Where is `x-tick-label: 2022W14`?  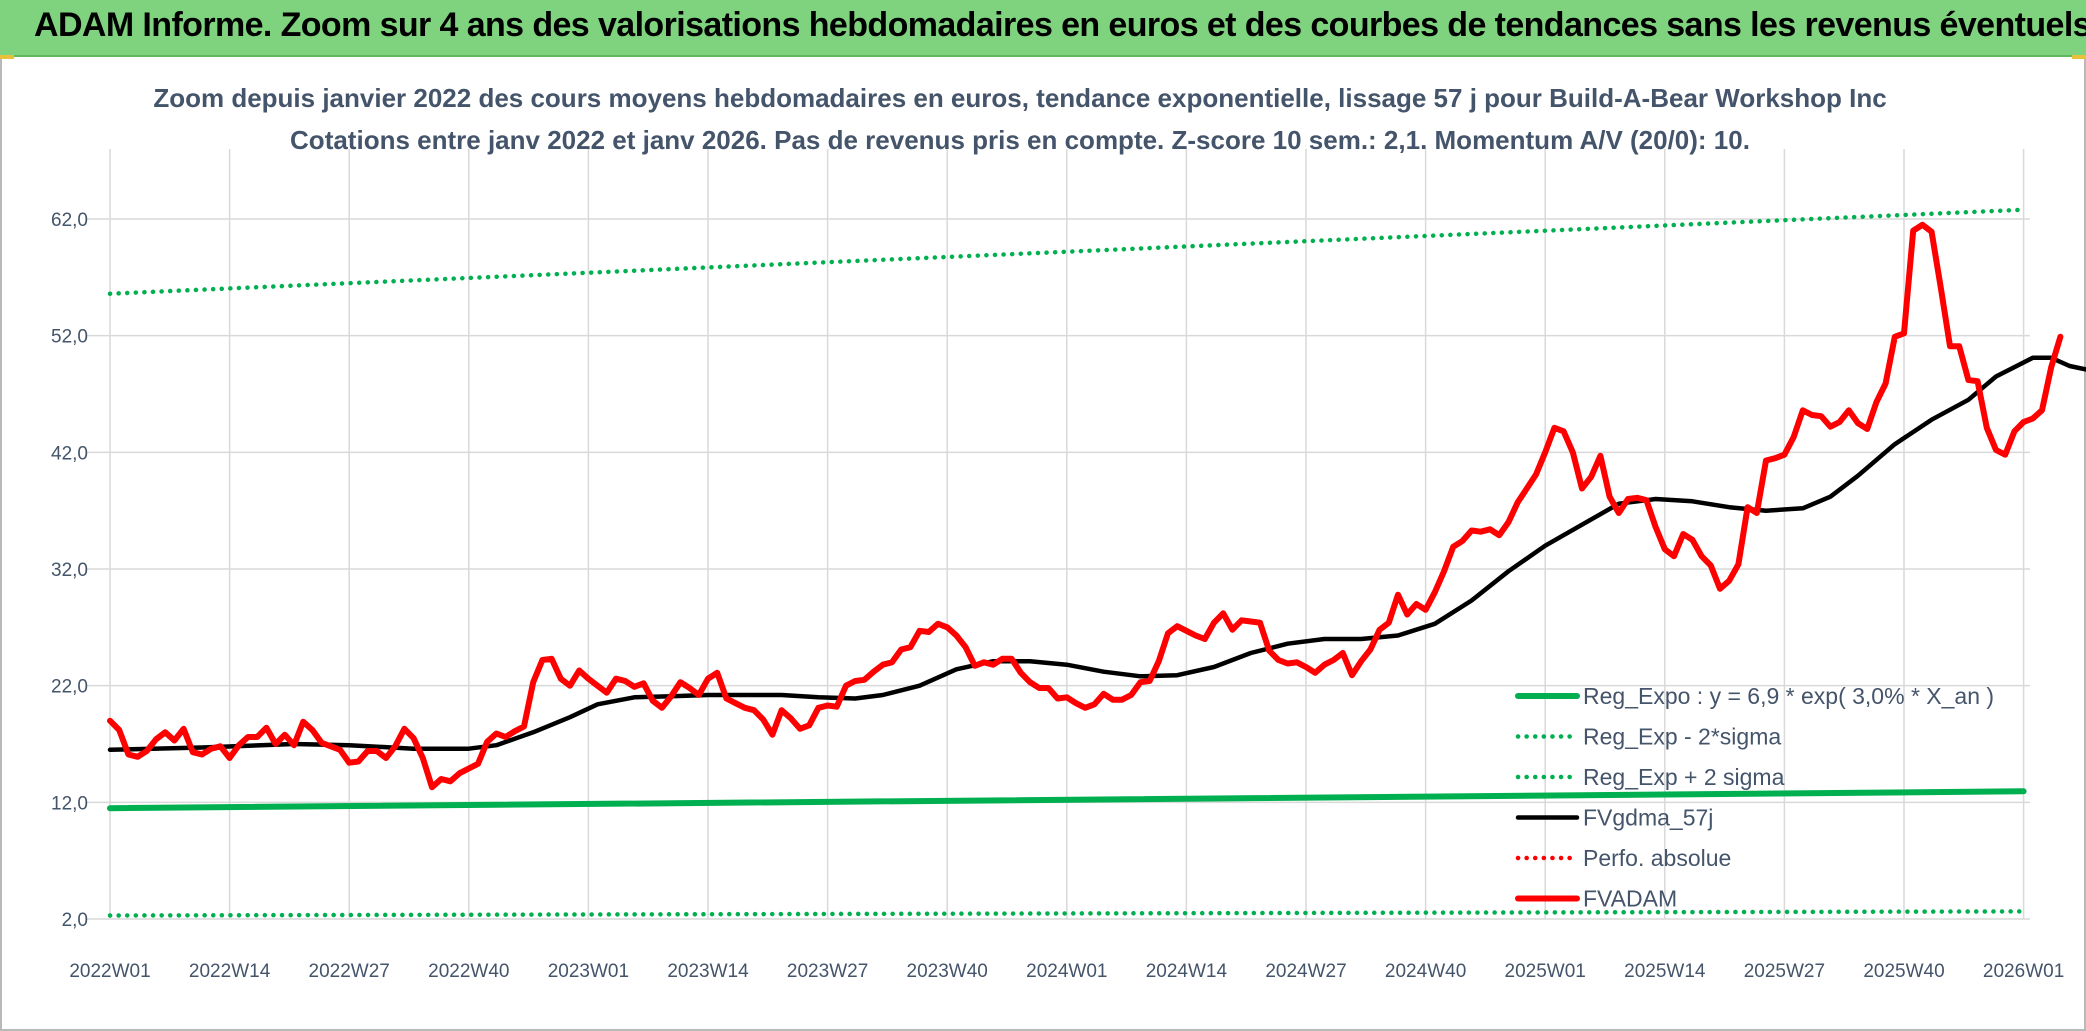
x-tick-label: 2022W14 is located at coordinates (230, 971).